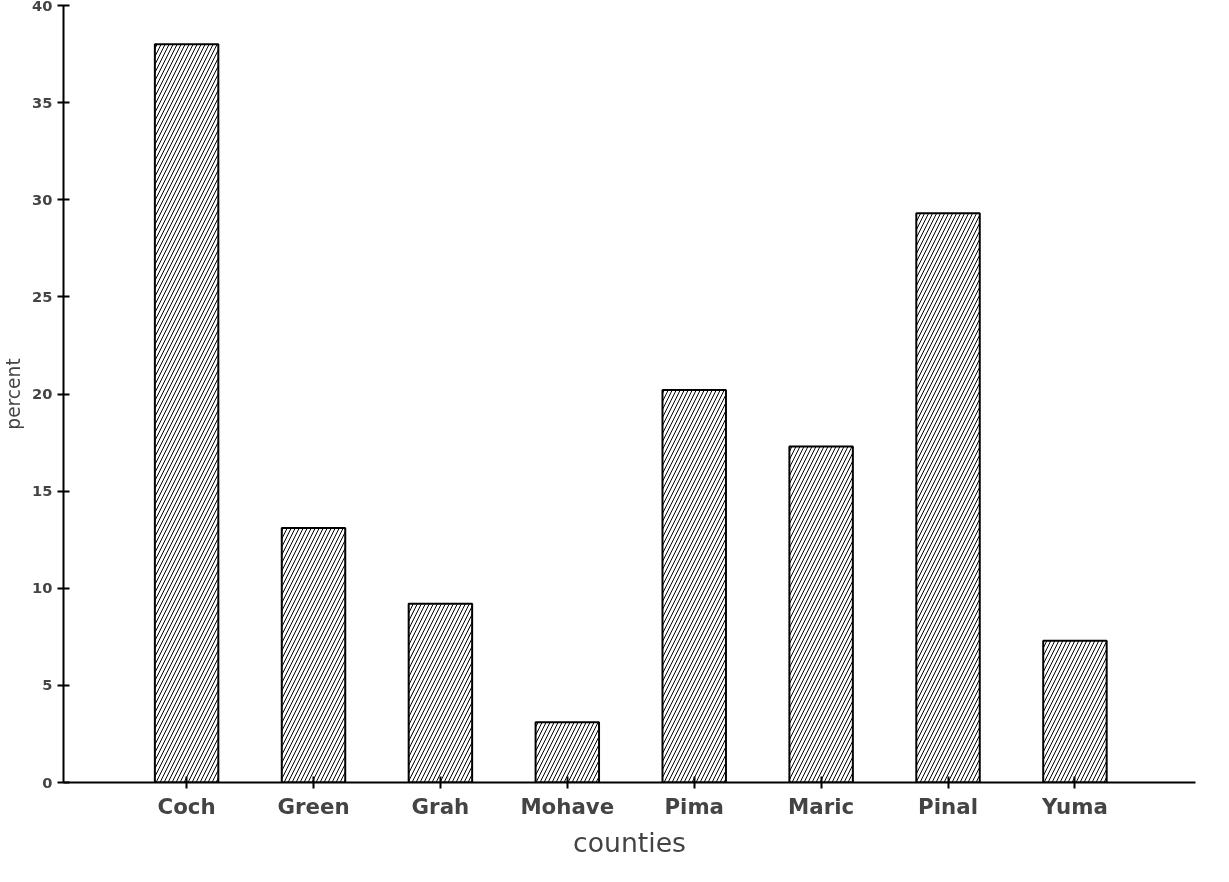 Image resolution: width=1229 pixels, height=882 pixels. What do you see at coordinates (948, 806) in the screenshot?
I see `x-tick-label: Pinal` at bounding box center [948, 806].